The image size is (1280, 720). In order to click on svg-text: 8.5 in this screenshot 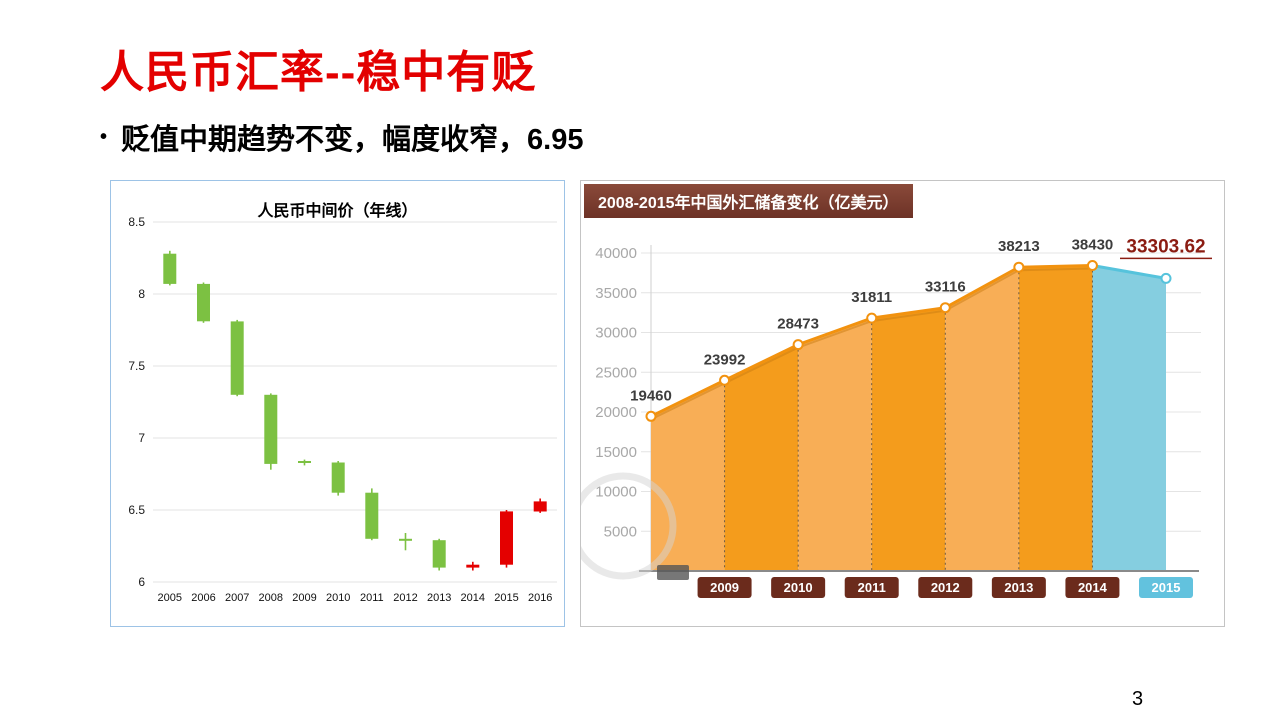, I will do `click(136, 222)`.